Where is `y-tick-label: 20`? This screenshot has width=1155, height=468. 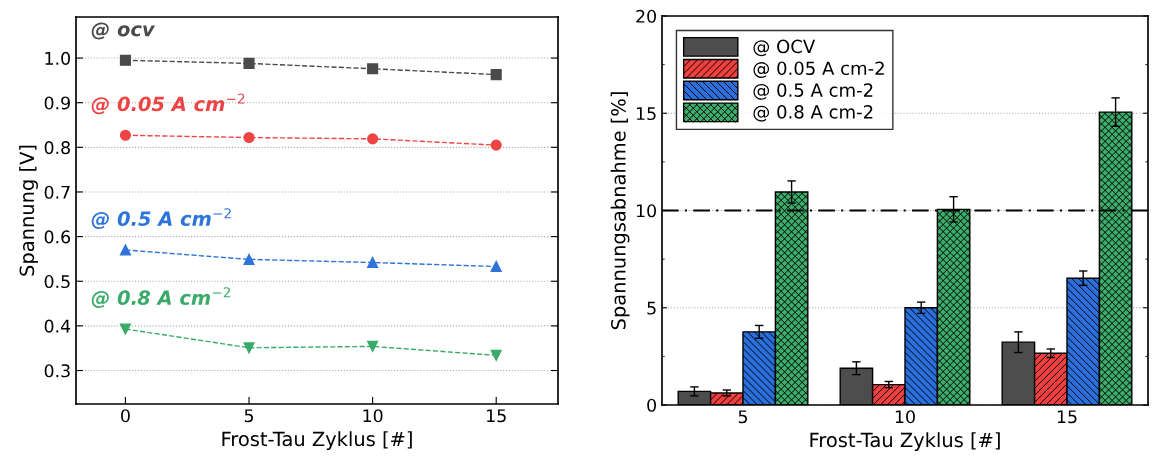
y-tick-label: 20 is located at coordinates (646, 16).